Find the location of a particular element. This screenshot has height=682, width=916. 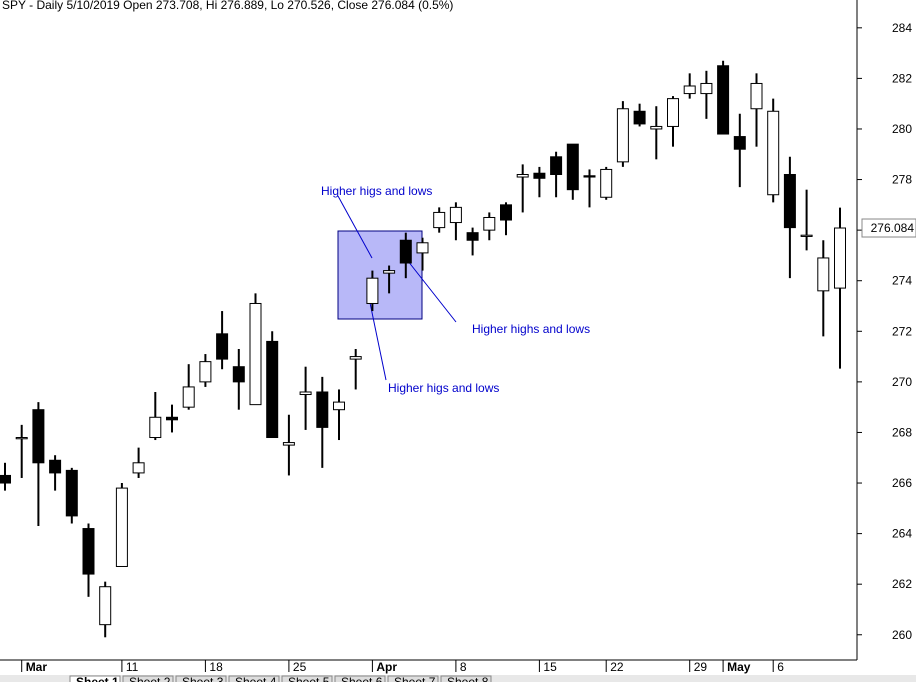

sheet-tab-label: Sheet 2 is located at coordinates (150, 678).